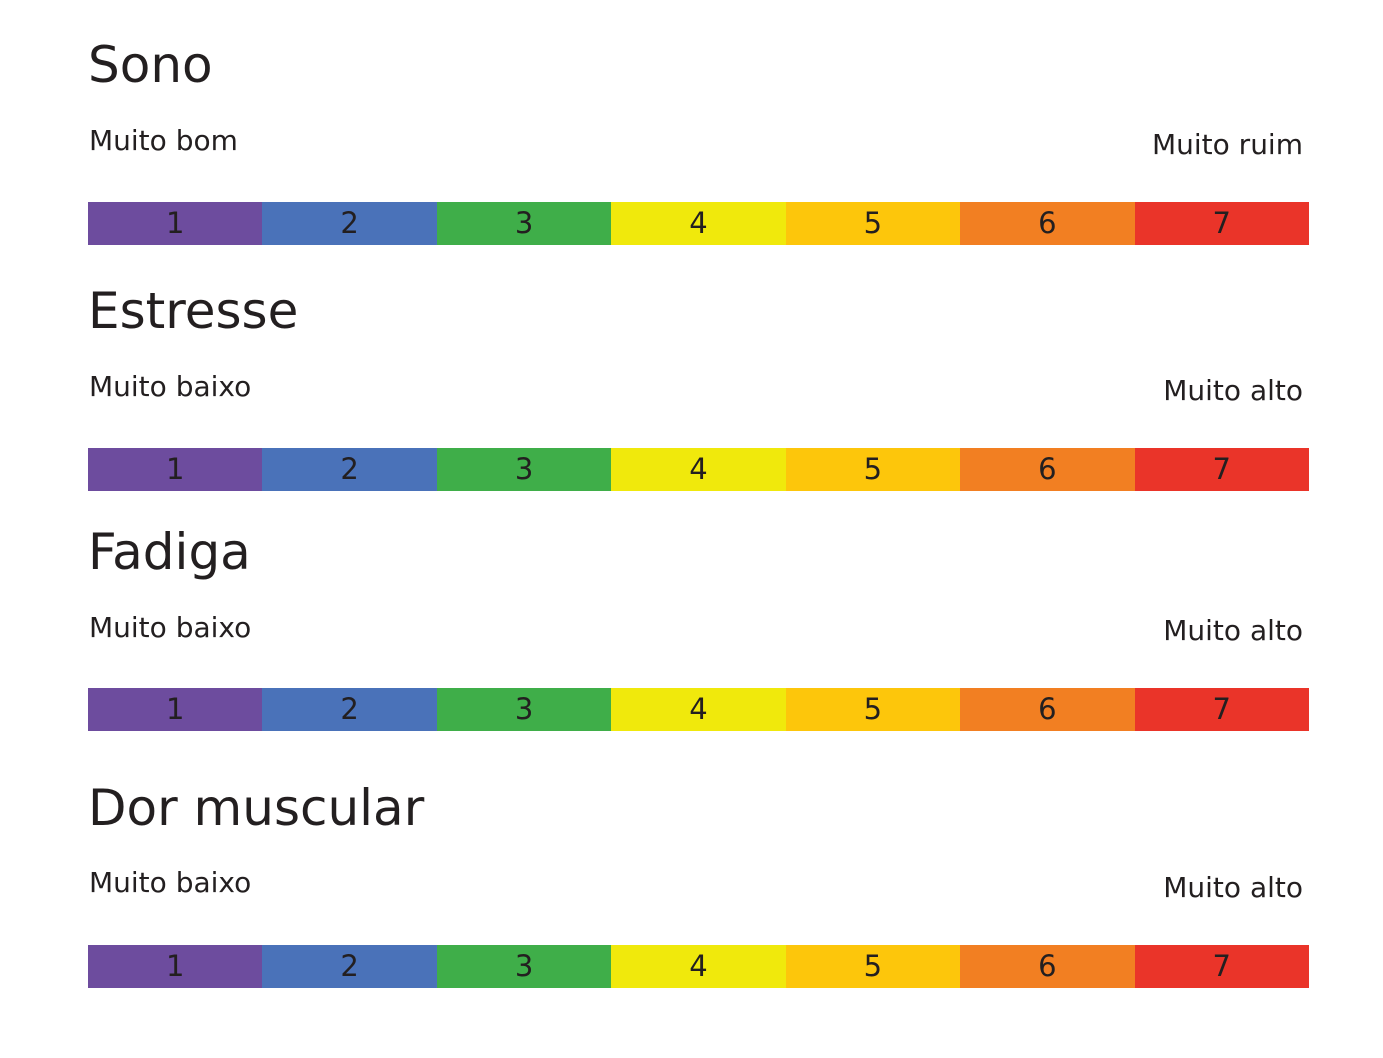 The height and width of the screenshot is (1058, 1383). Describe the element at coordinates (150, 65) in the screenshot. I see `section-title: Sono` at that location.